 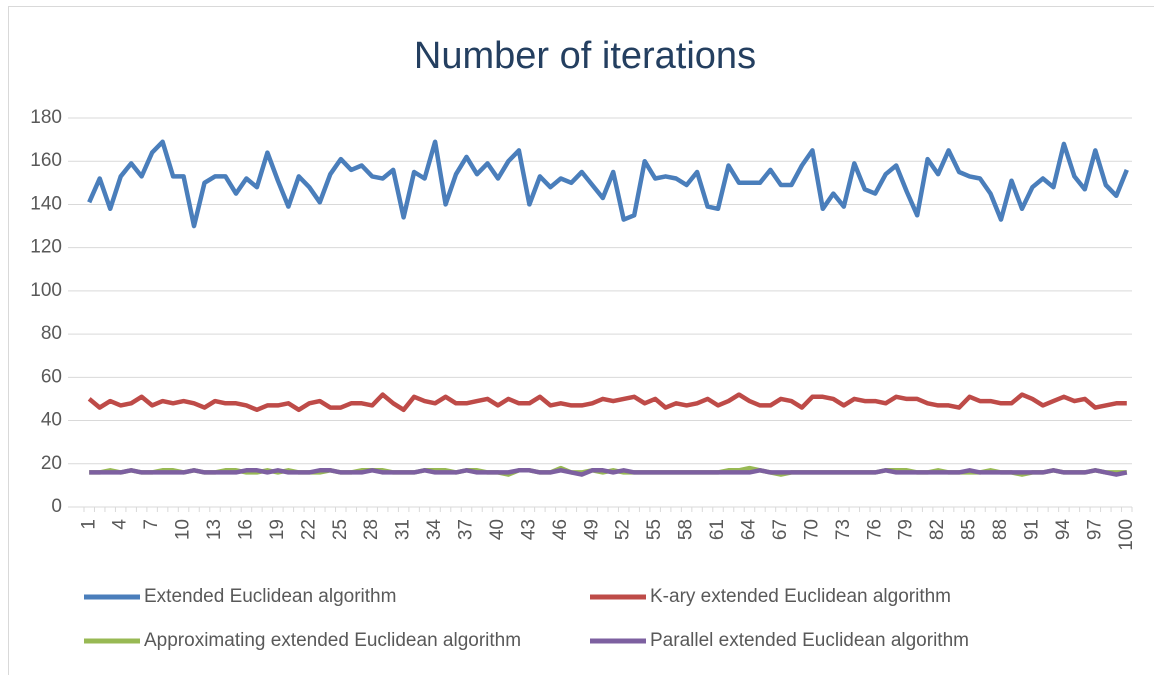 What do you see at coordinates (245, 529) in the screenshot?
I see `x-tick-label: 16` at bounding box center [245, 529].